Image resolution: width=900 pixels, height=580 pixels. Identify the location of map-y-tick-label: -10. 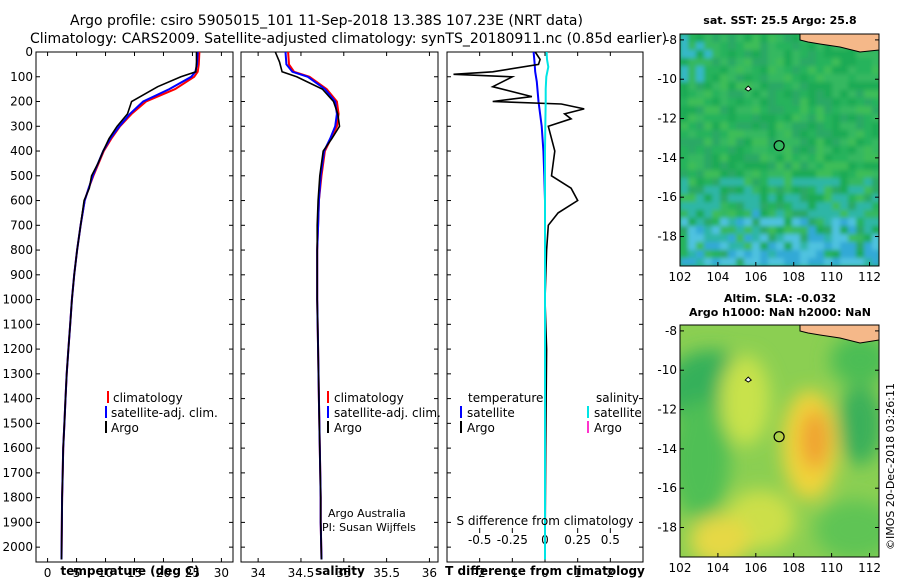
(667, 370).